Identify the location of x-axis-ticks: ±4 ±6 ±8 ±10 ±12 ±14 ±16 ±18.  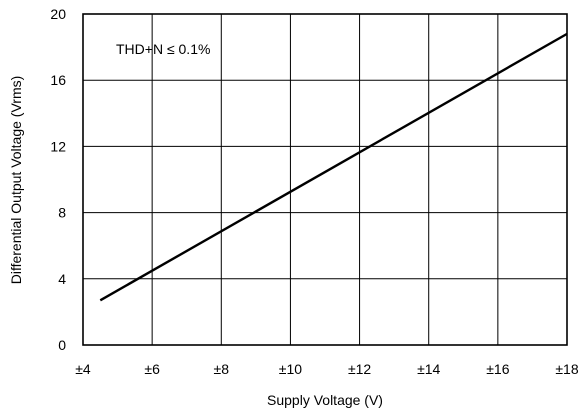
(327, 369).